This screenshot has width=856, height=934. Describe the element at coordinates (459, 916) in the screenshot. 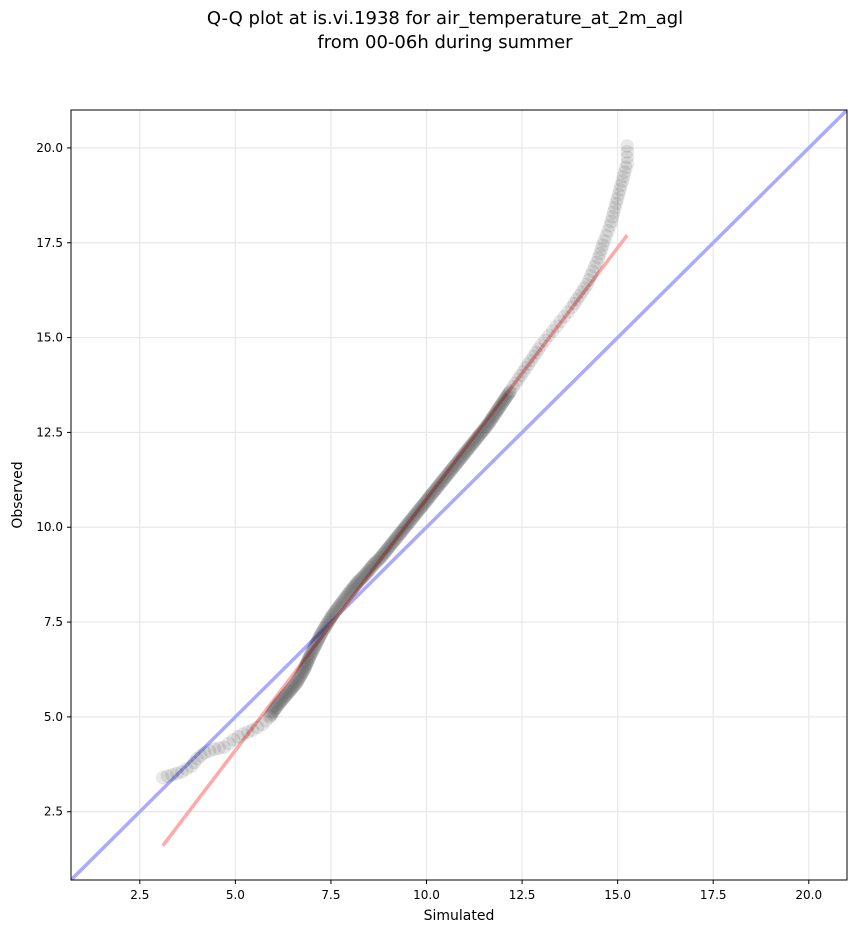

I see `x-axis-label: Simulated` at that location.